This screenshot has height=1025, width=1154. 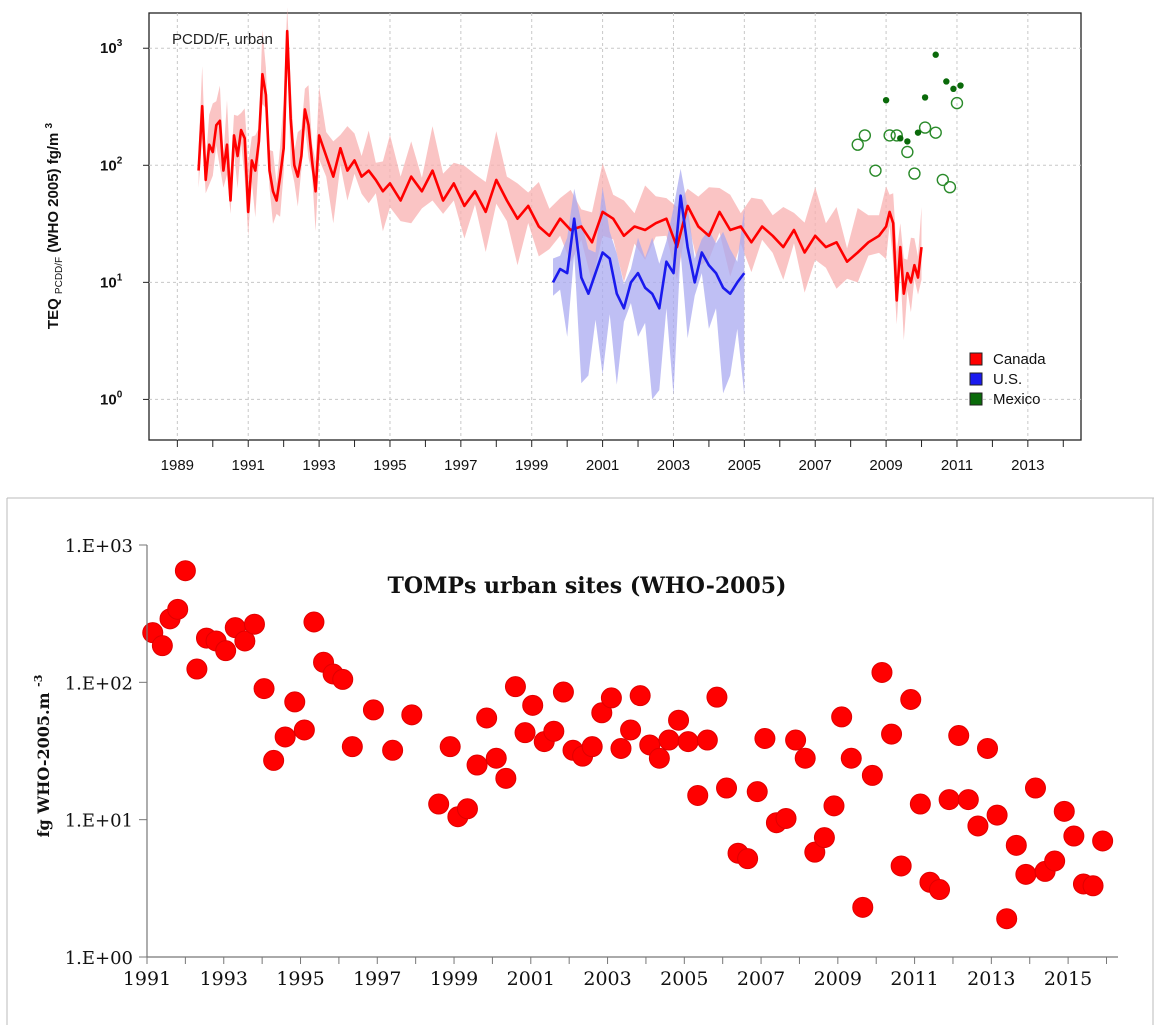 I want to click on x-tick-label: 1997, so click(x=377, y=979).